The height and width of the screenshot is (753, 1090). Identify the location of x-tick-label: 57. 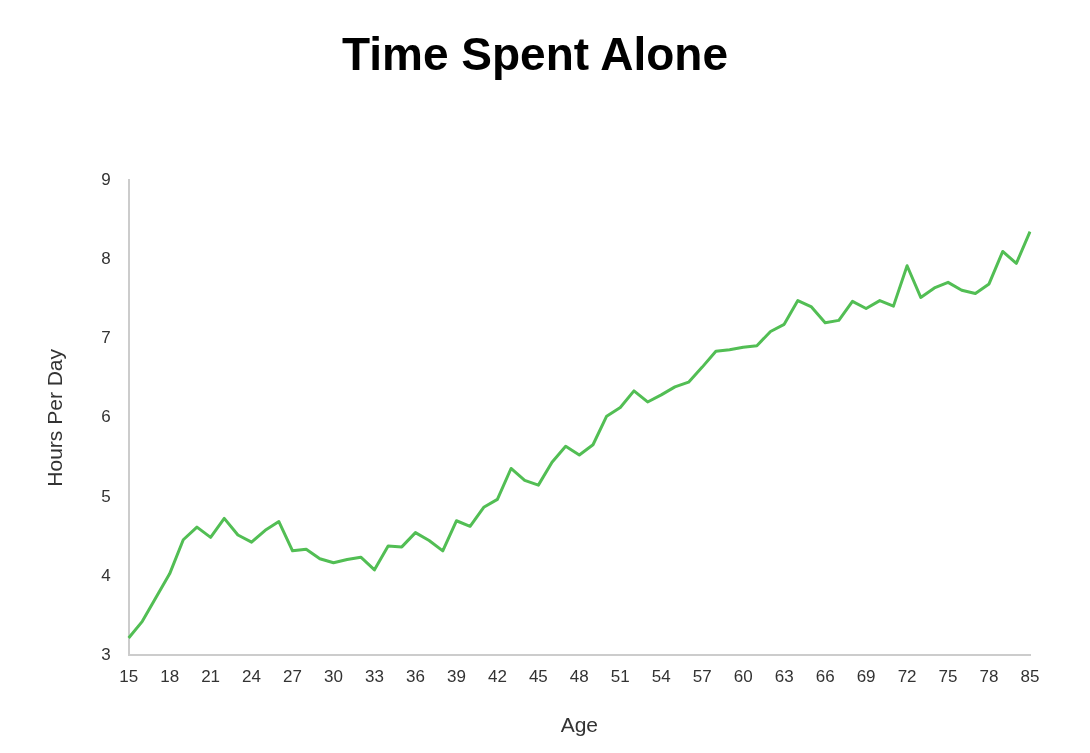
(702, 677).